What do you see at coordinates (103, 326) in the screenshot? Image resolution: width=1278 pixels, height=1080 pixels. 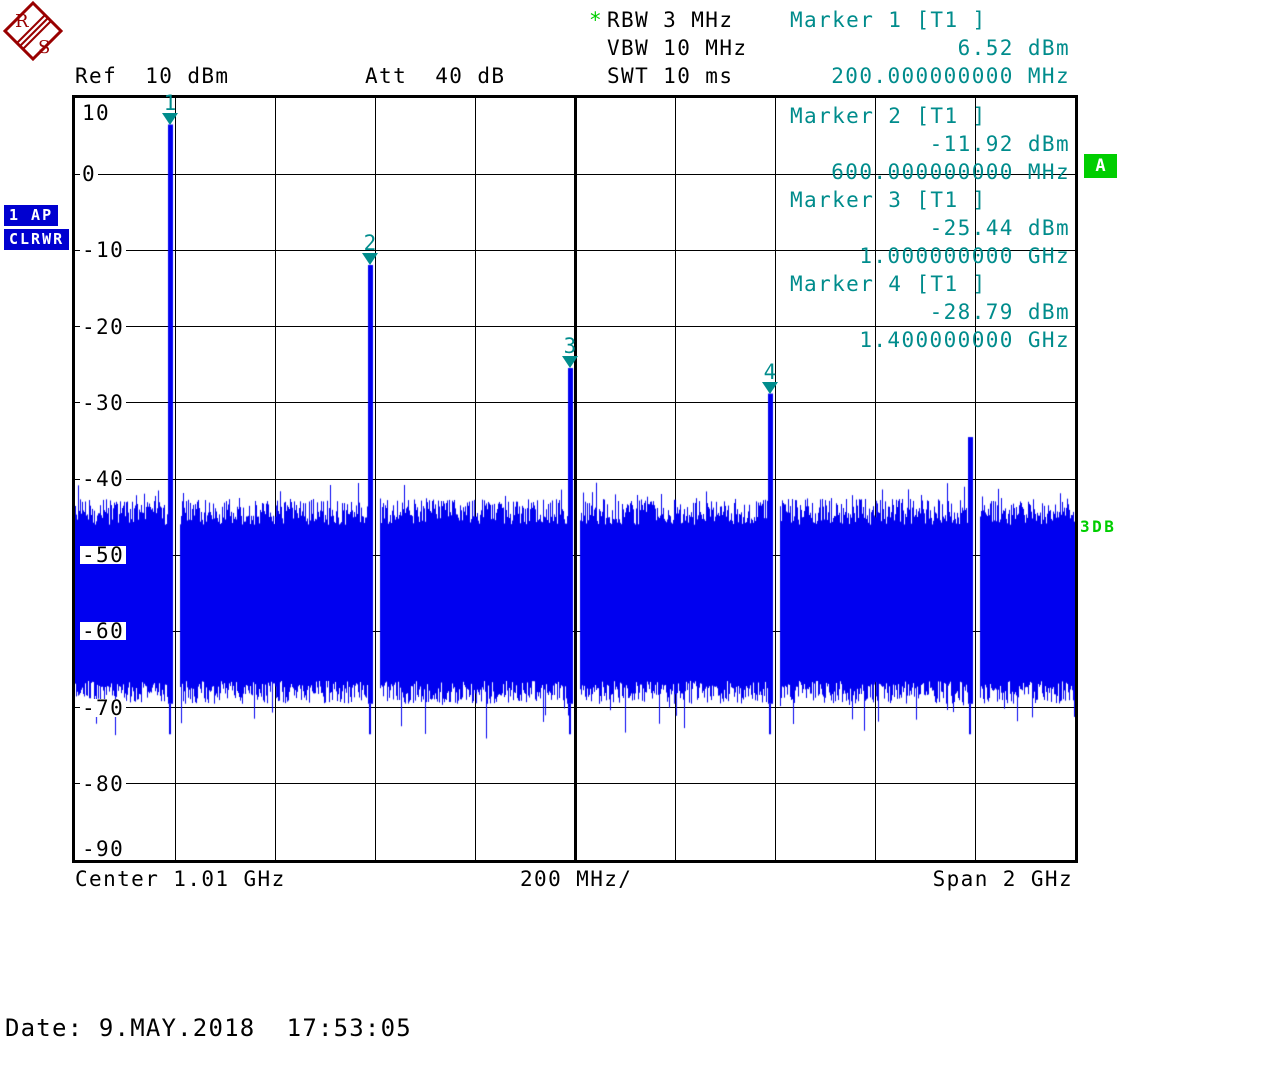 I see `y-axis-tick-label: -20` at bounding box center [103, 326].